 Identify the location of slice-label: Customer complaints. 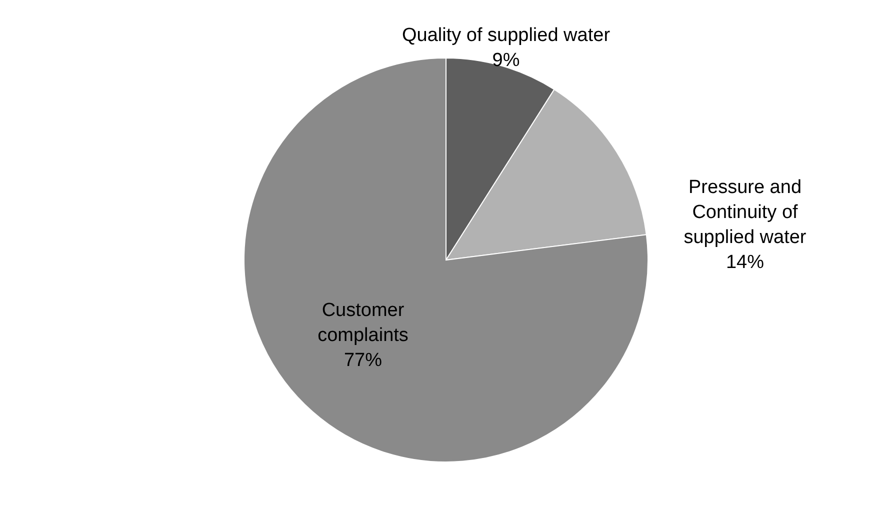
(363, 323).